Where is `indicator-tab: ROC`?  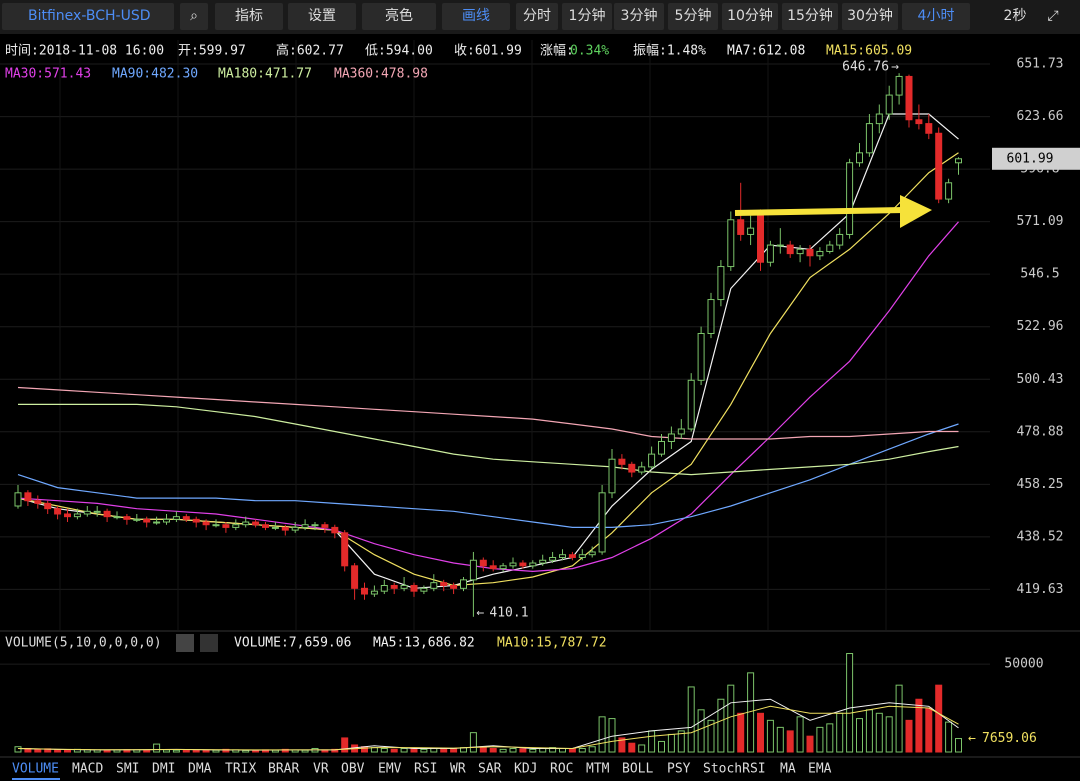
indicator-tab: ROC is located at coordinates (561, 769).